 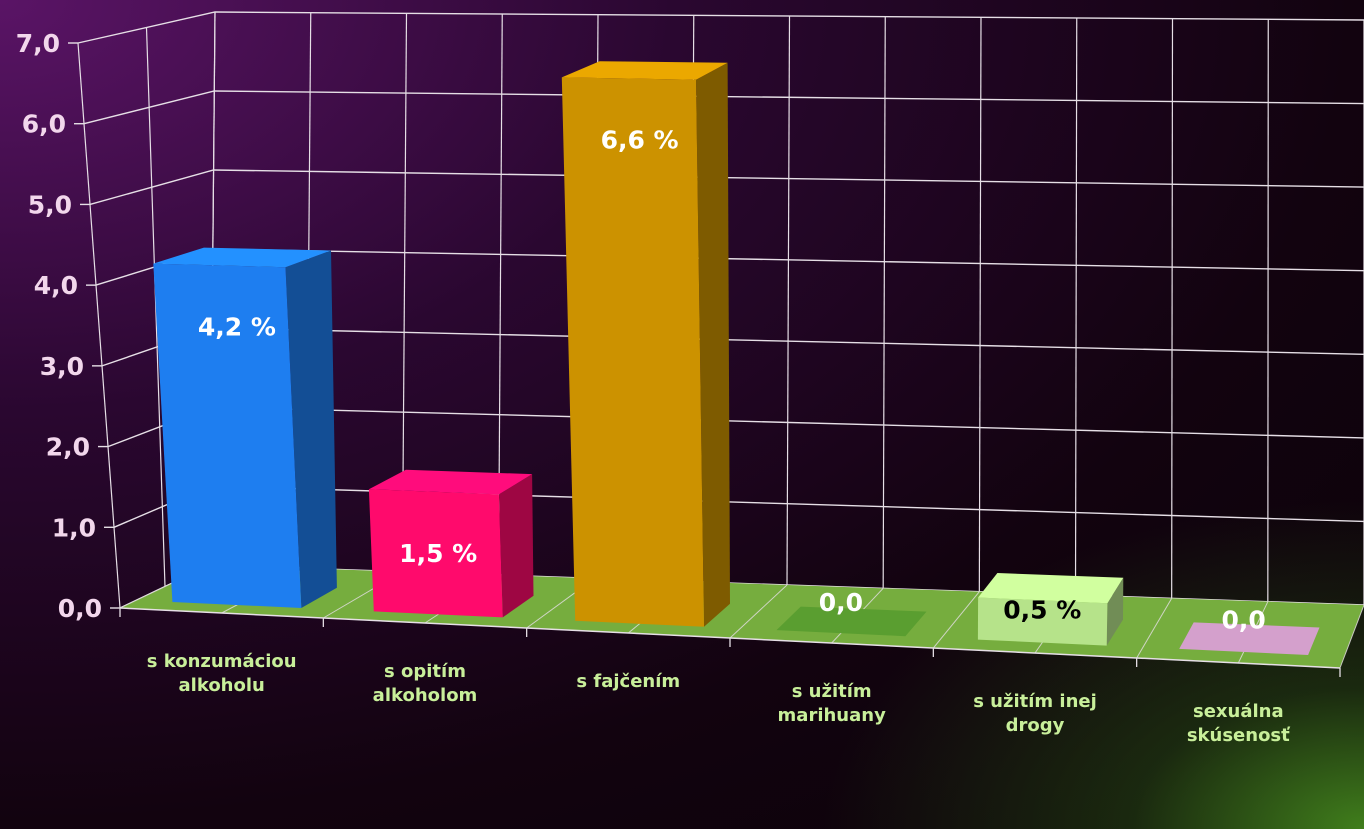 I want to click on y-tick-label: 4,0, so click(x=56, y=285).